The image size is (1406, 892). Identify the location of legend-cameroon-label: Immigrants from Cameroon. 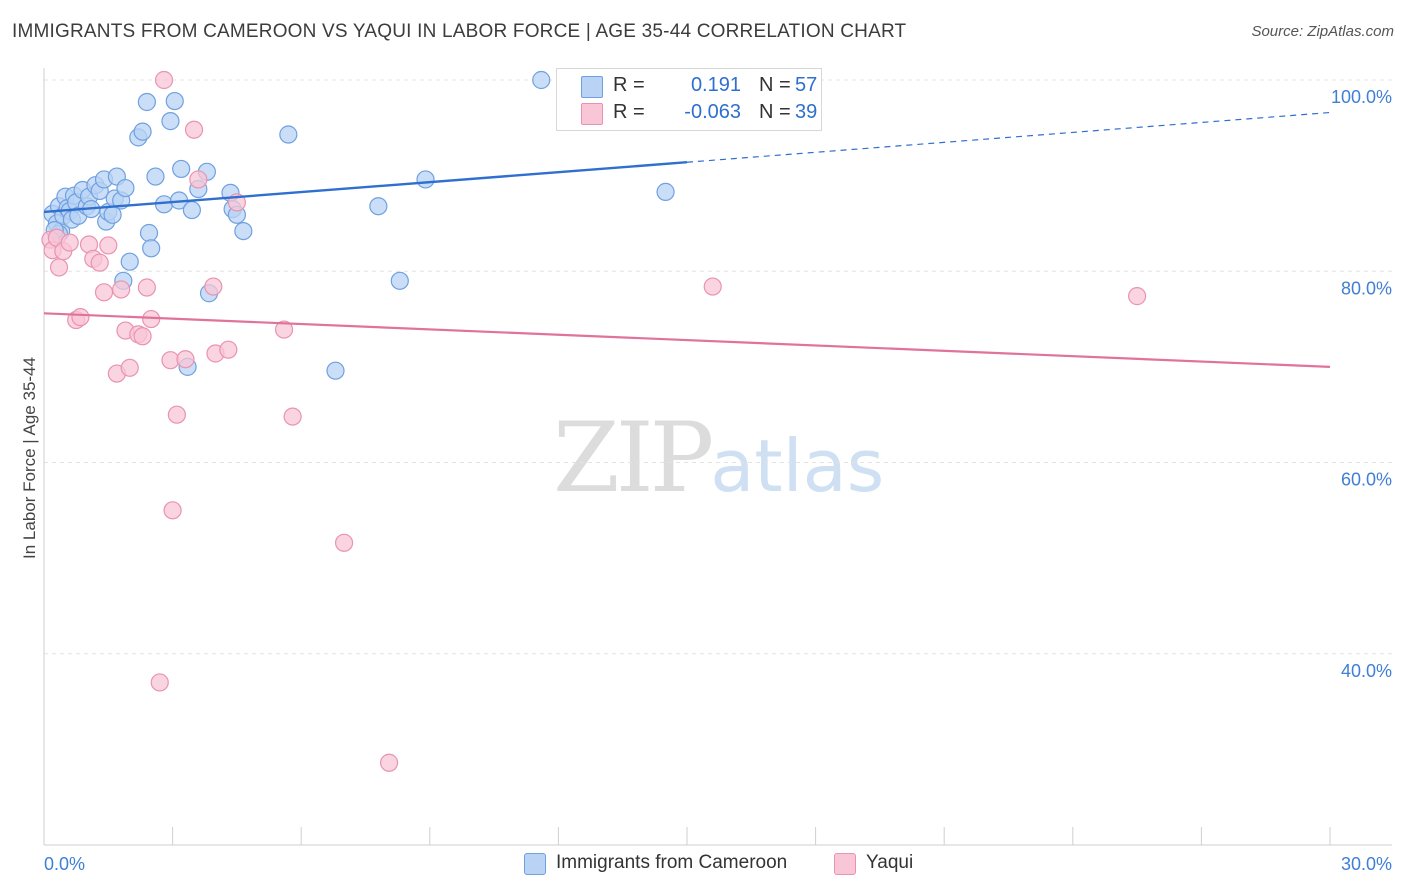
(672, 862).